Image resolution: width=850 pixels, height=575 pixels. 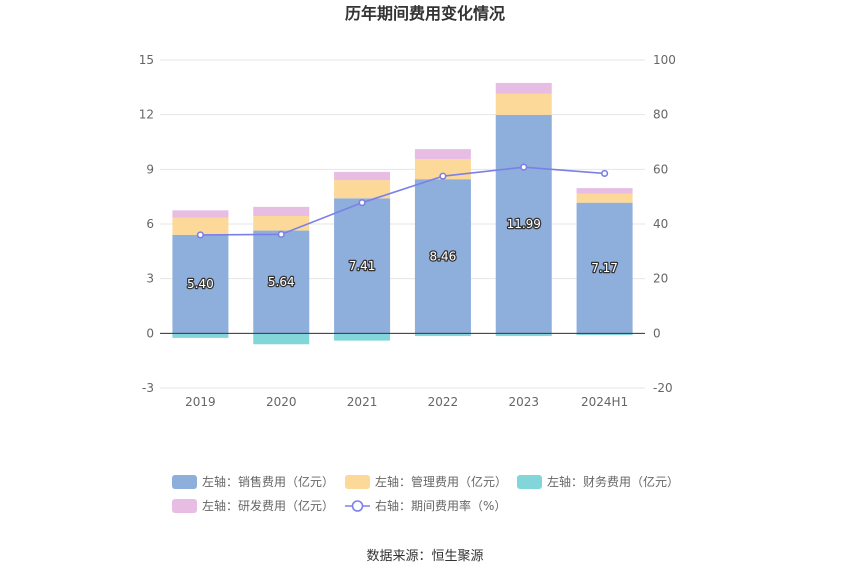 I want to click on data-label: 11.99, so click(x=524, y=224).